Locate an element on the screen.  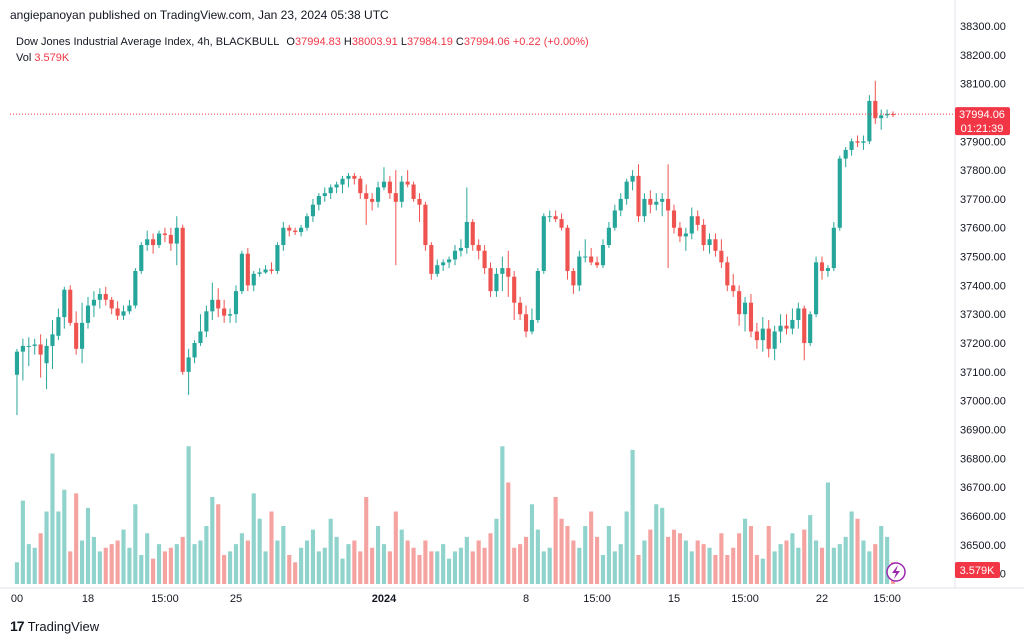
time-axis: 00 18 15:00 25 2024 8 15:00 15 15:00 22 15:00 is located at coordinates (456, 599).